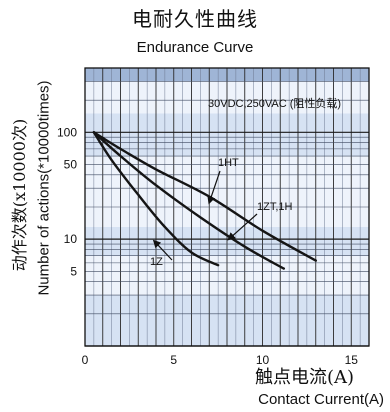 This screenshot has height=412, width=390. What do you see at coordinates (321, 399) in the screenshot?
I see `x-axis-label-en: Contact Current(A)` at bounding box center [321, 399].